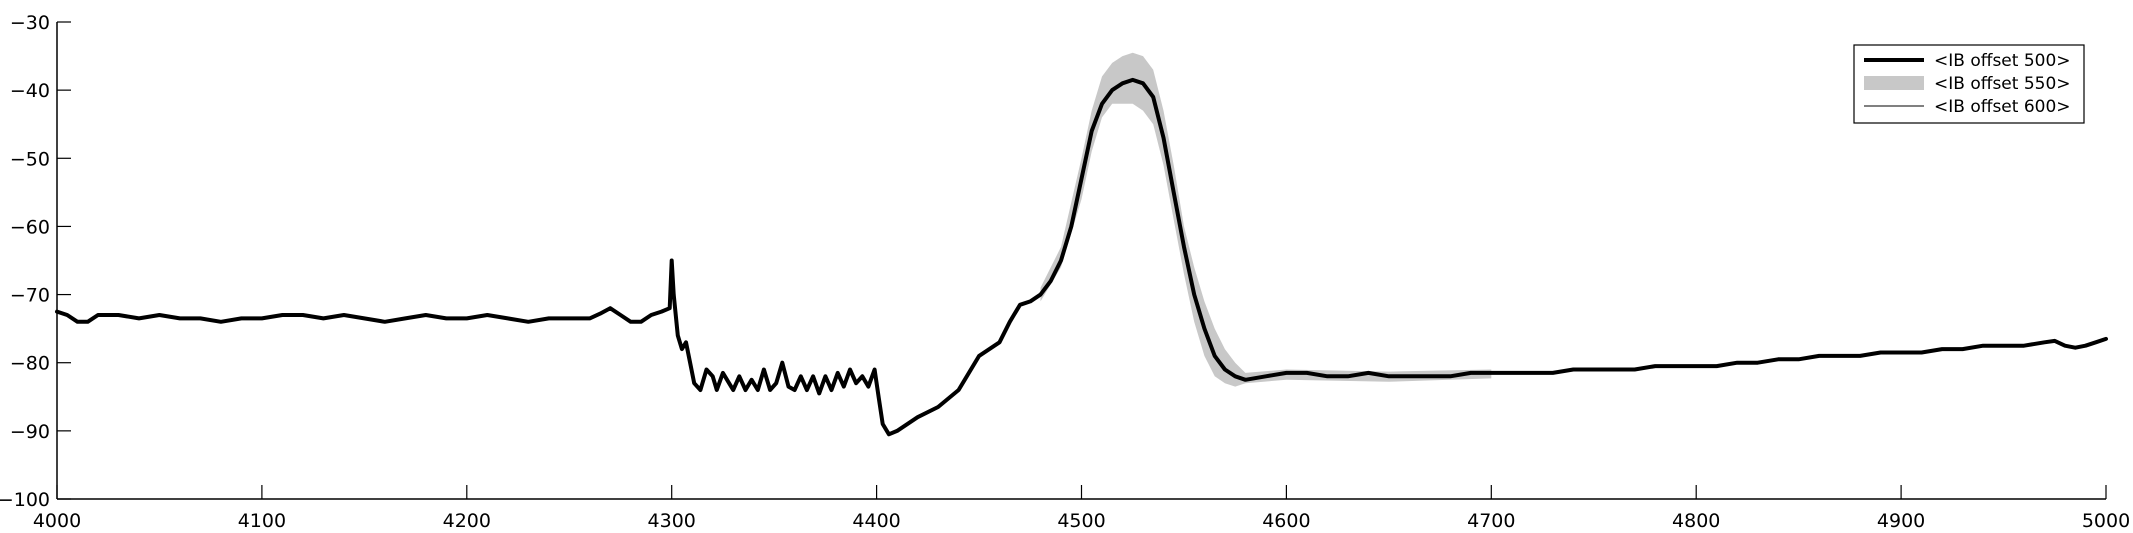 The image size is (2133, 533). Describe the element at coordinates (262, 521) in the screenshot. I see `x-tick-label: 4100` at that location.